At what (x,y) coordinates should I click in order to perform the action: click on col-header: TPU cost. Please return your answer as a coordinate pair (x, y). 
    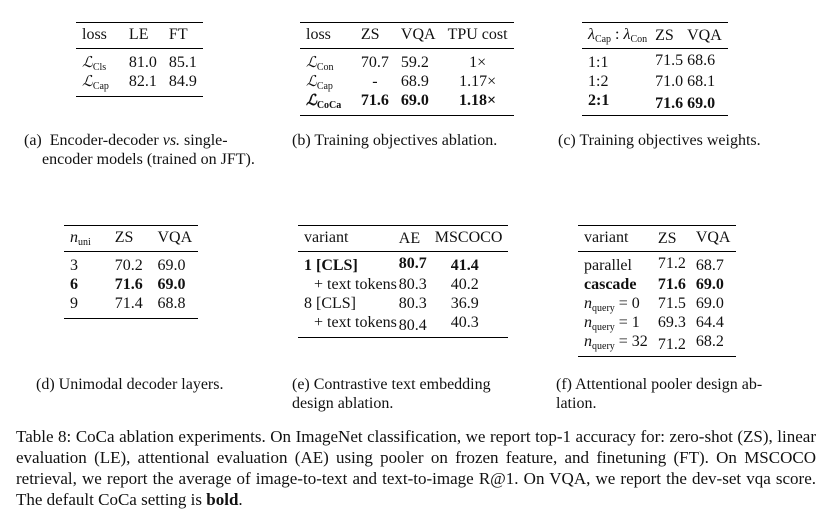
    Looking at the image, I should click on (477, 34).